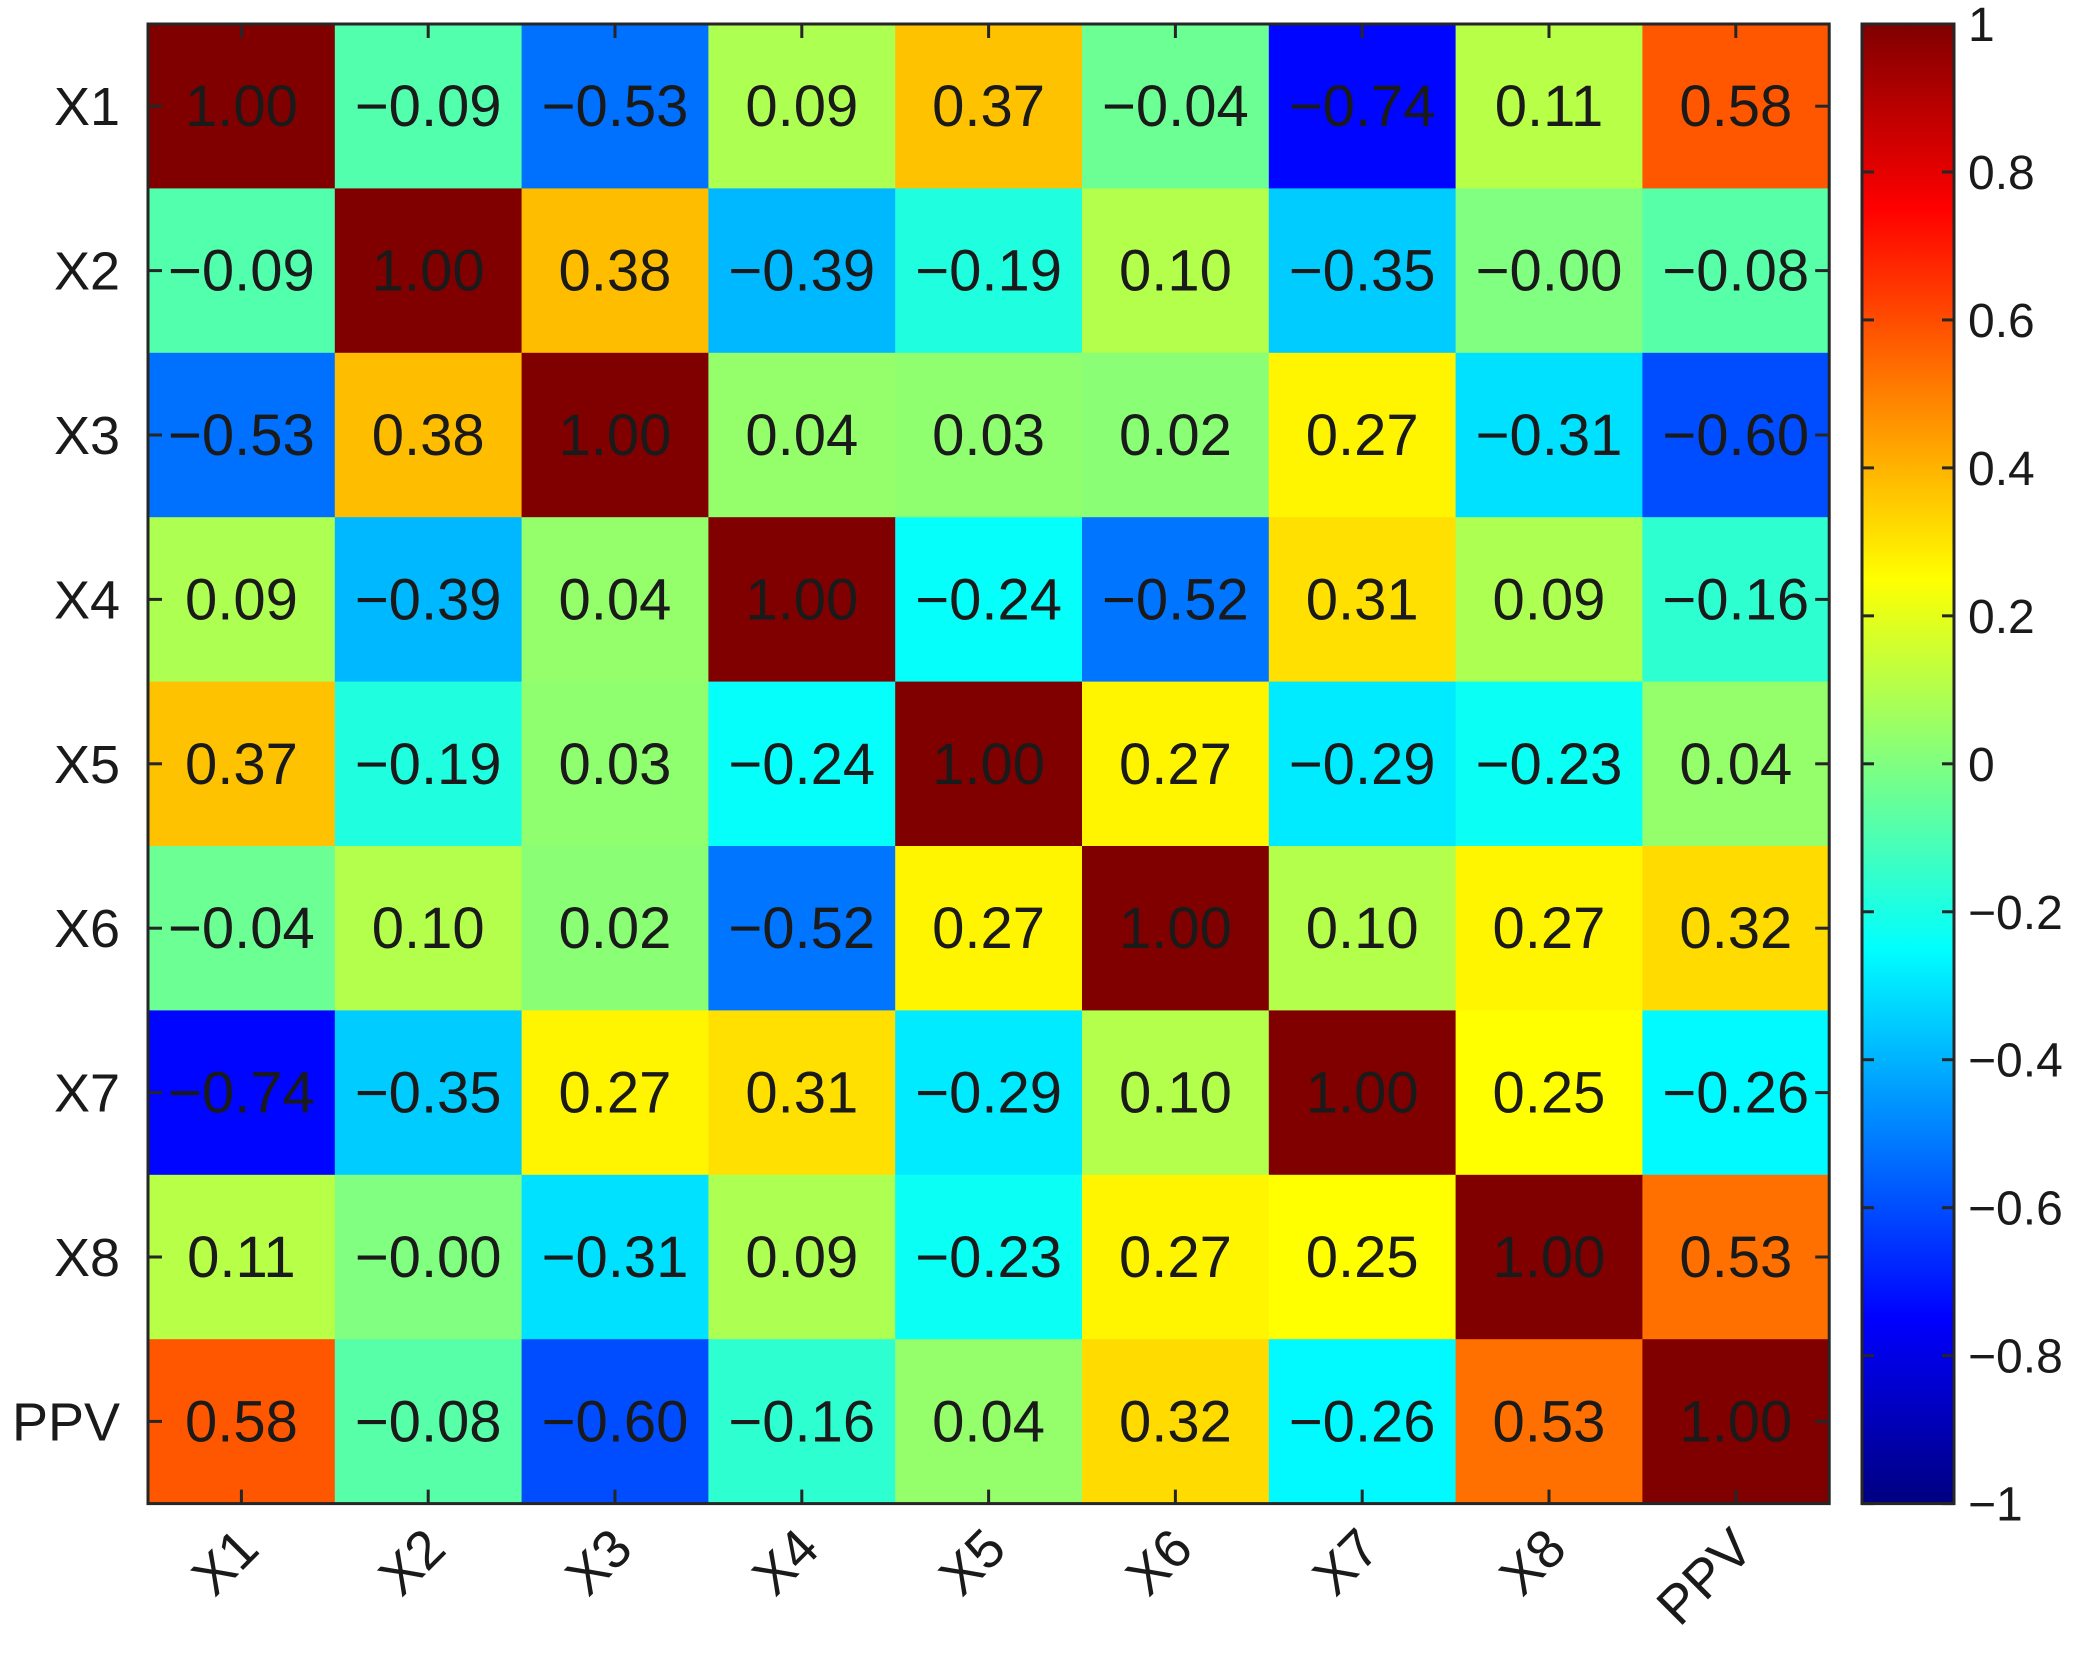 The height and width of the screenshot is (1659, 2095). I want to click on y-tick-label: X2, so click(87, 272).